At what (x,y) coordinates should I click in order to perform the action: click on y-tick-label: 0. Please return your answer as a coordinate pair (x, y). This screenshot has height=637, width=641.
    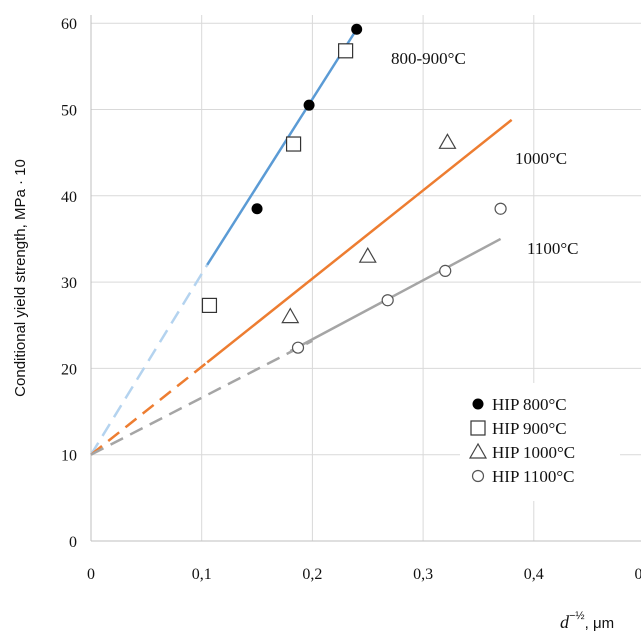
    Looking at the image, I should click on (73, 542).